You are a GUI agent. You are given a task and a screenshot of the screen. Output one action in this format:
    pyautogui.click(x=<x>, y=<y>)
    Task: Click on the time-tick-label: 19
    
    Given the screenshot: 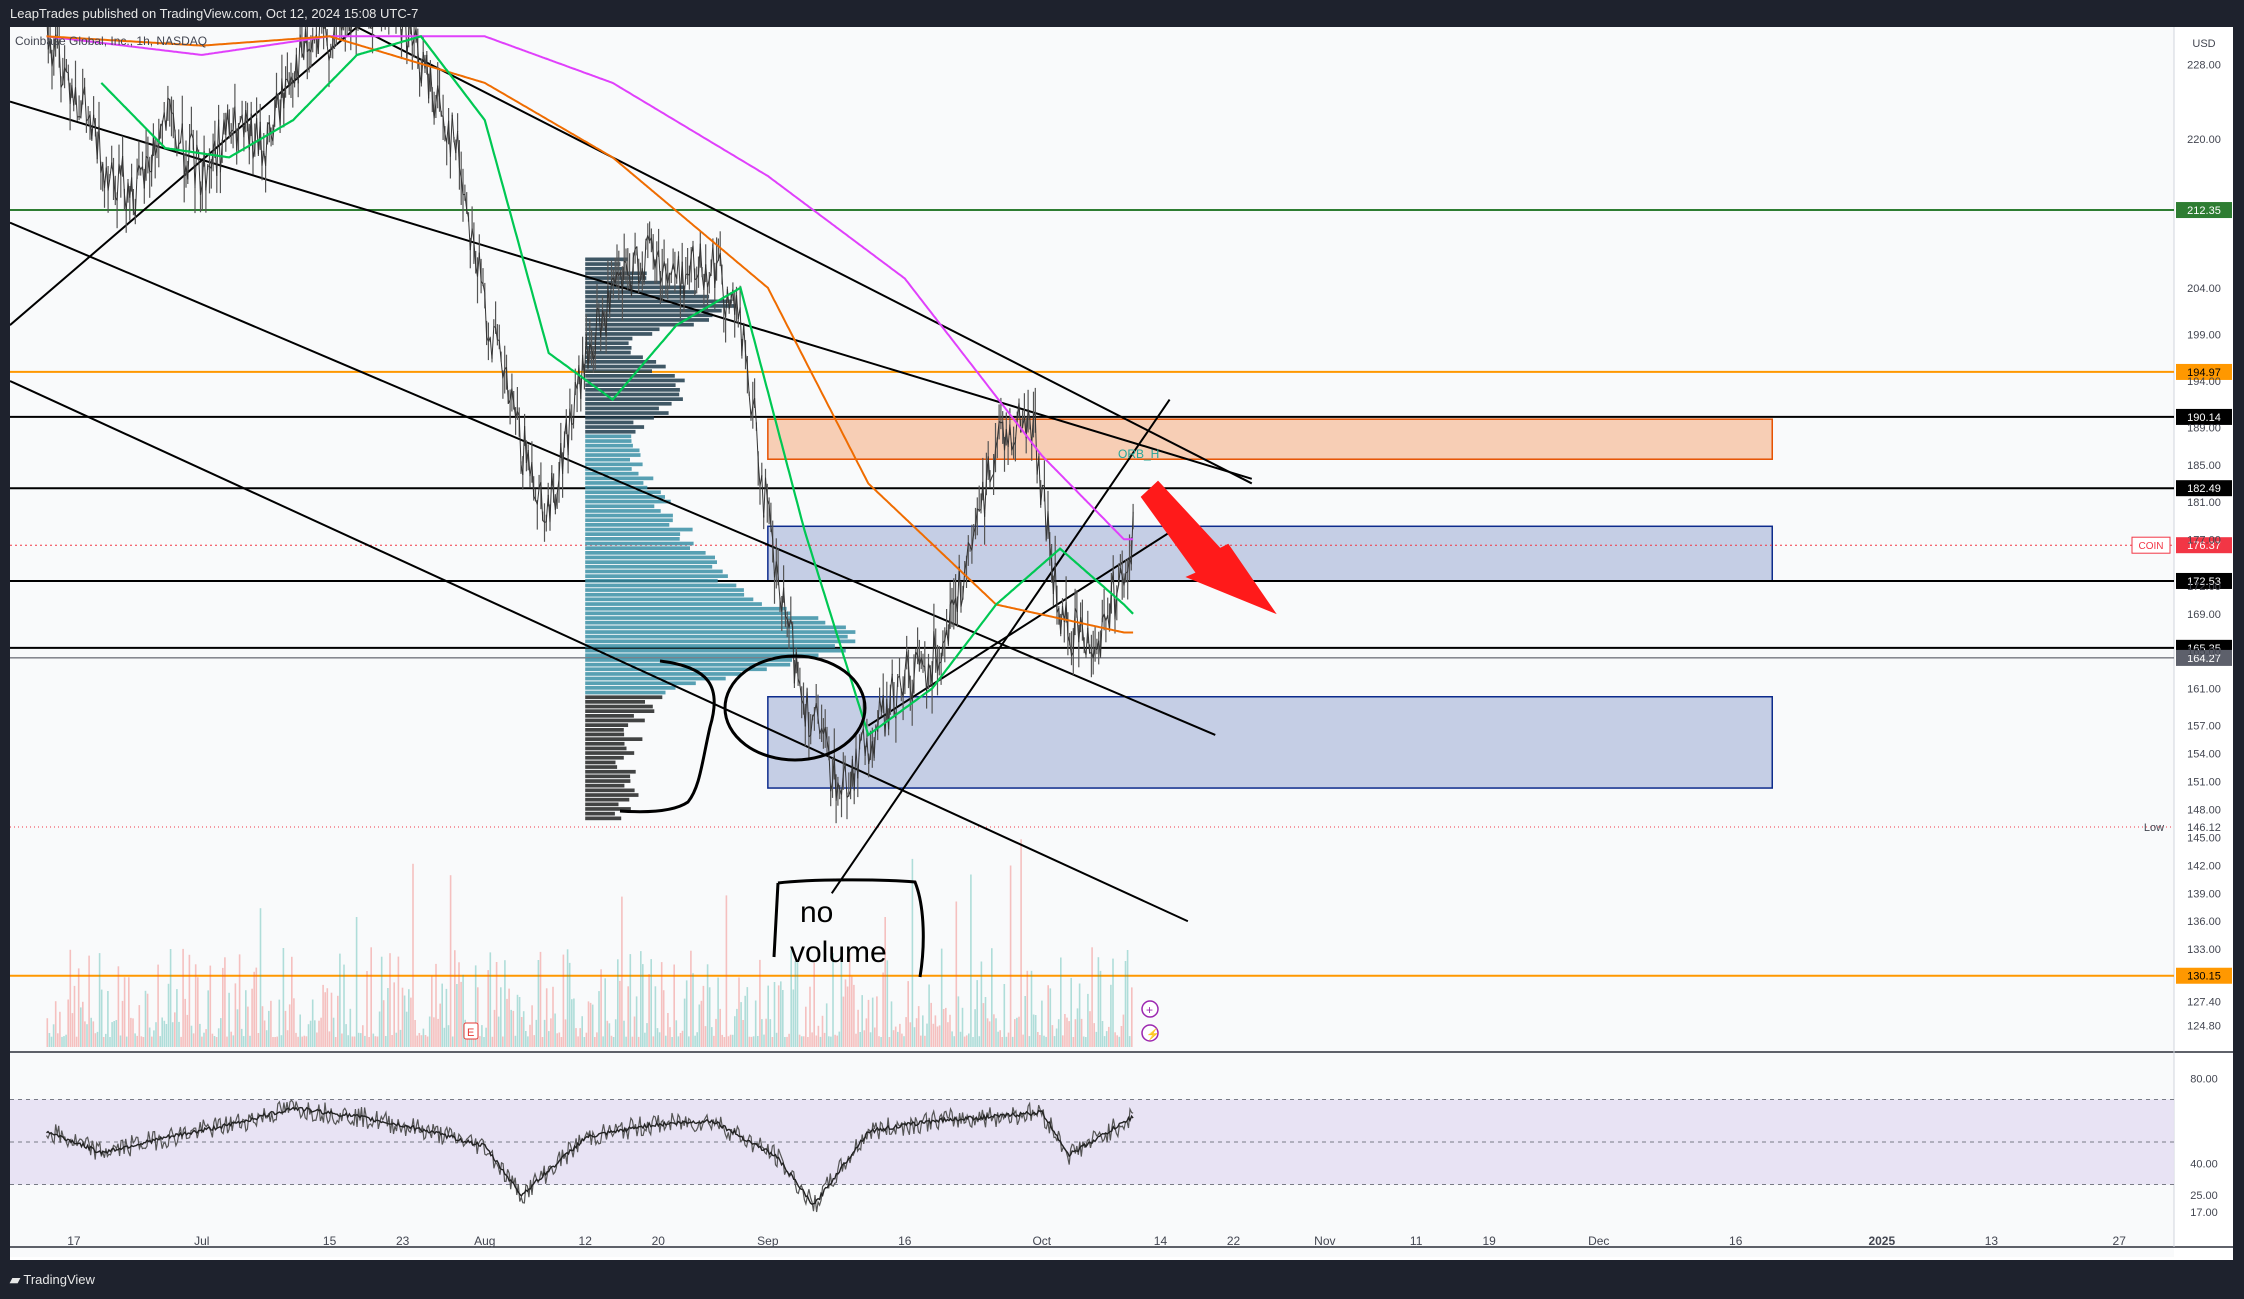 What is the action you would take?
    pyautogui.click(x=1490, y=1241)
    